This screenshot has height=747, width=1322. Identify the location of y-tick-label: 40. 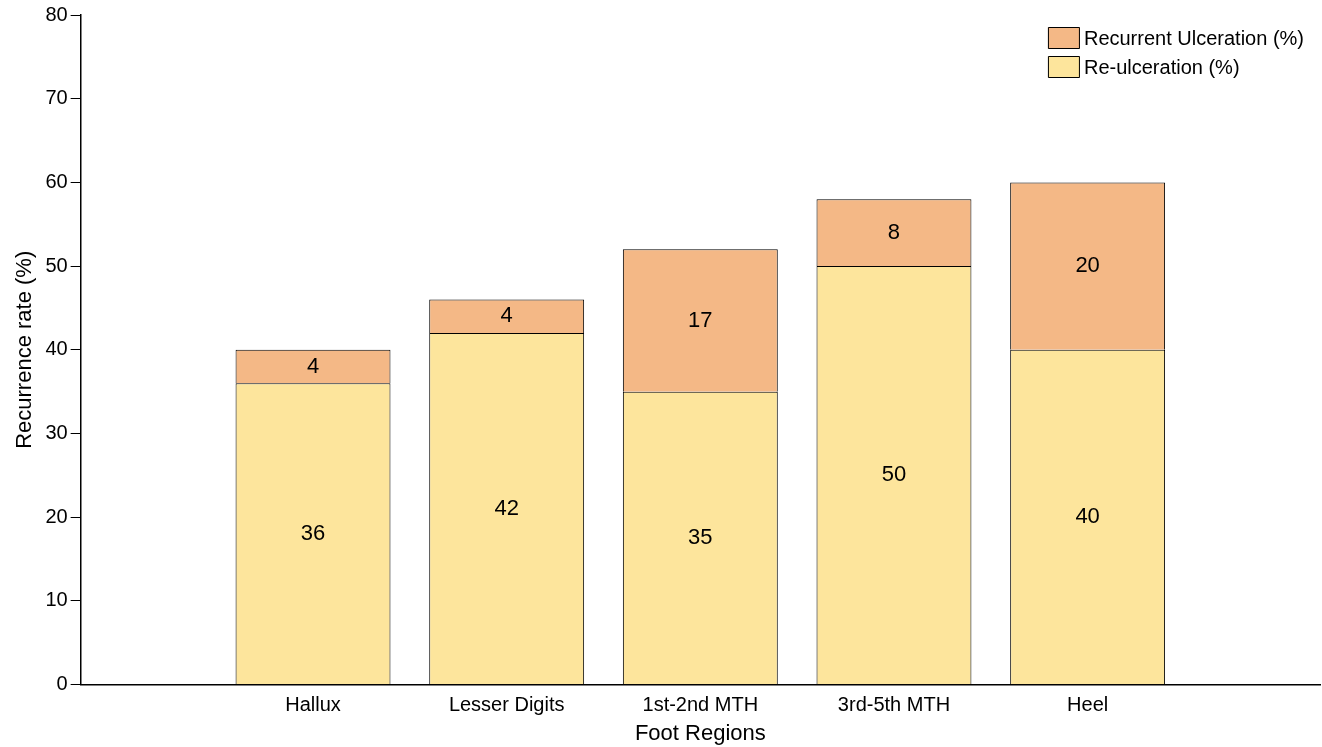
(56, 348).